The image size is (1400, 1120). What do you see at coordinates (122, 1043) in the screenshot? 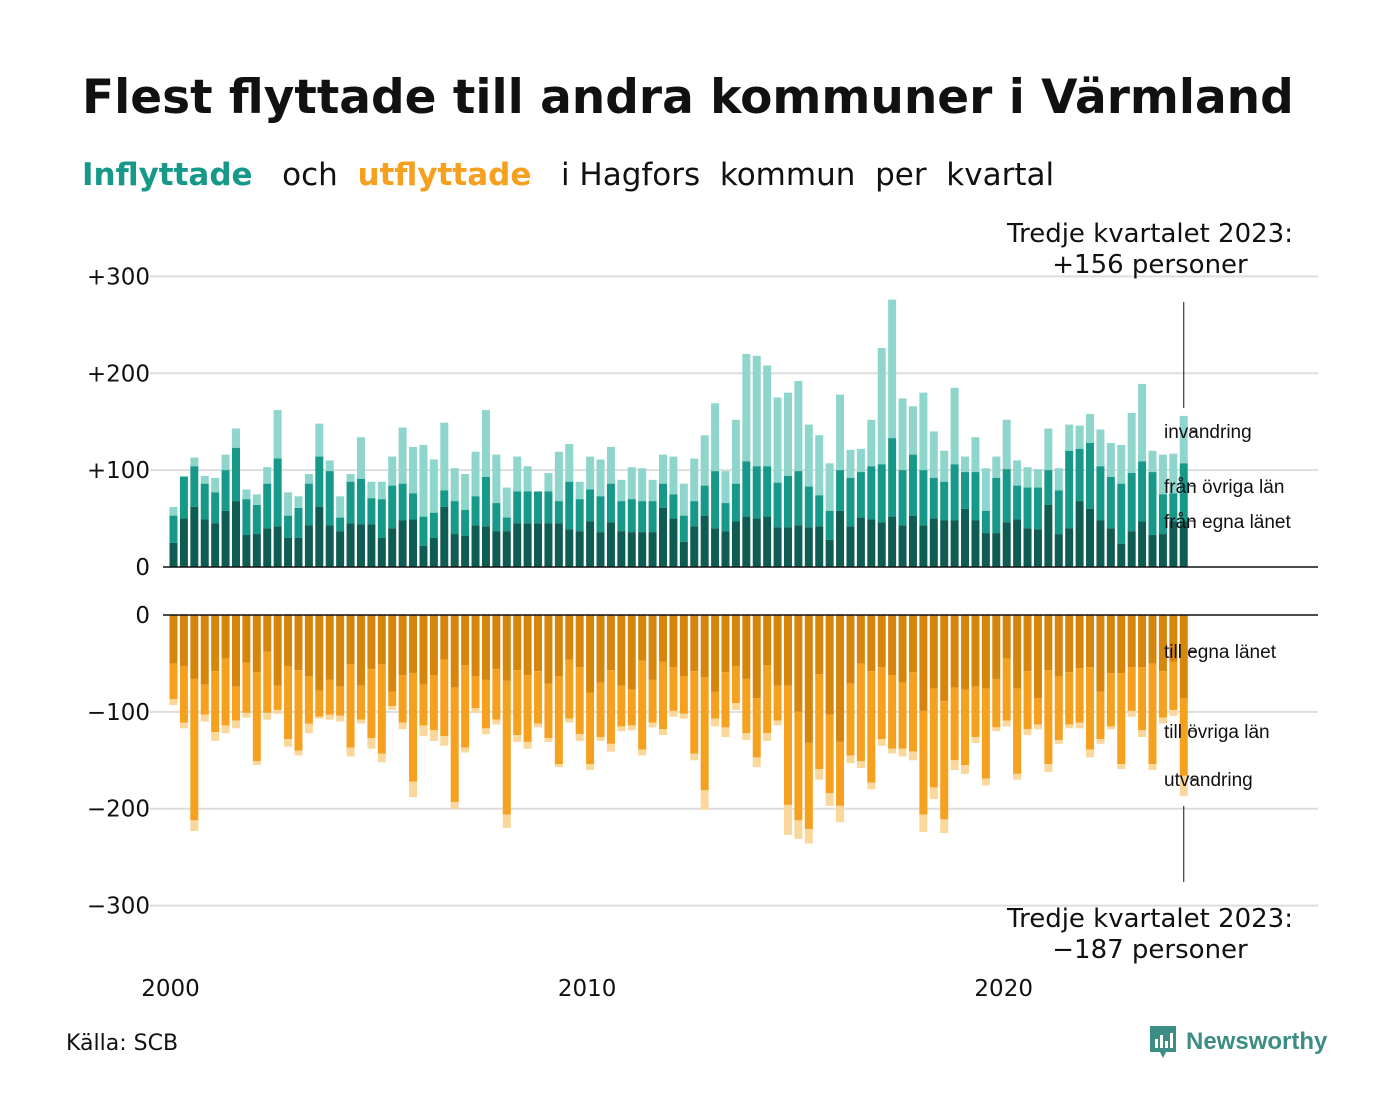
I see `source-note: Källa: SCB` at bounding box center [122, 1043].